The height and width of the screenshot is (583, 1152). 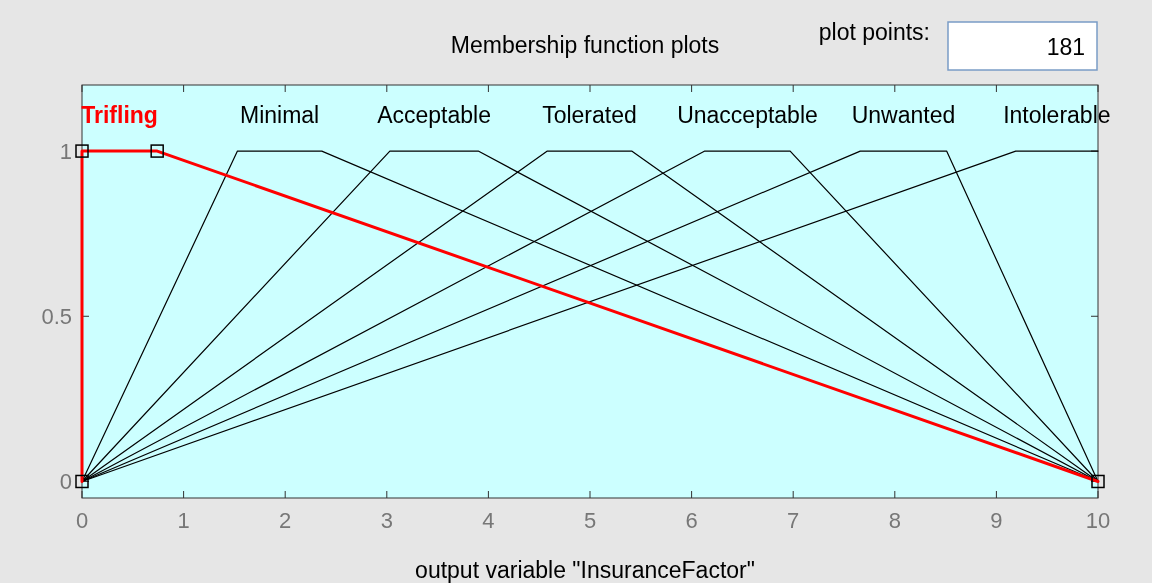 What do you see at coordinates (589, 115) in the screenshot?
I see `series-label: Tolerated` at bounding box center [589, 115].